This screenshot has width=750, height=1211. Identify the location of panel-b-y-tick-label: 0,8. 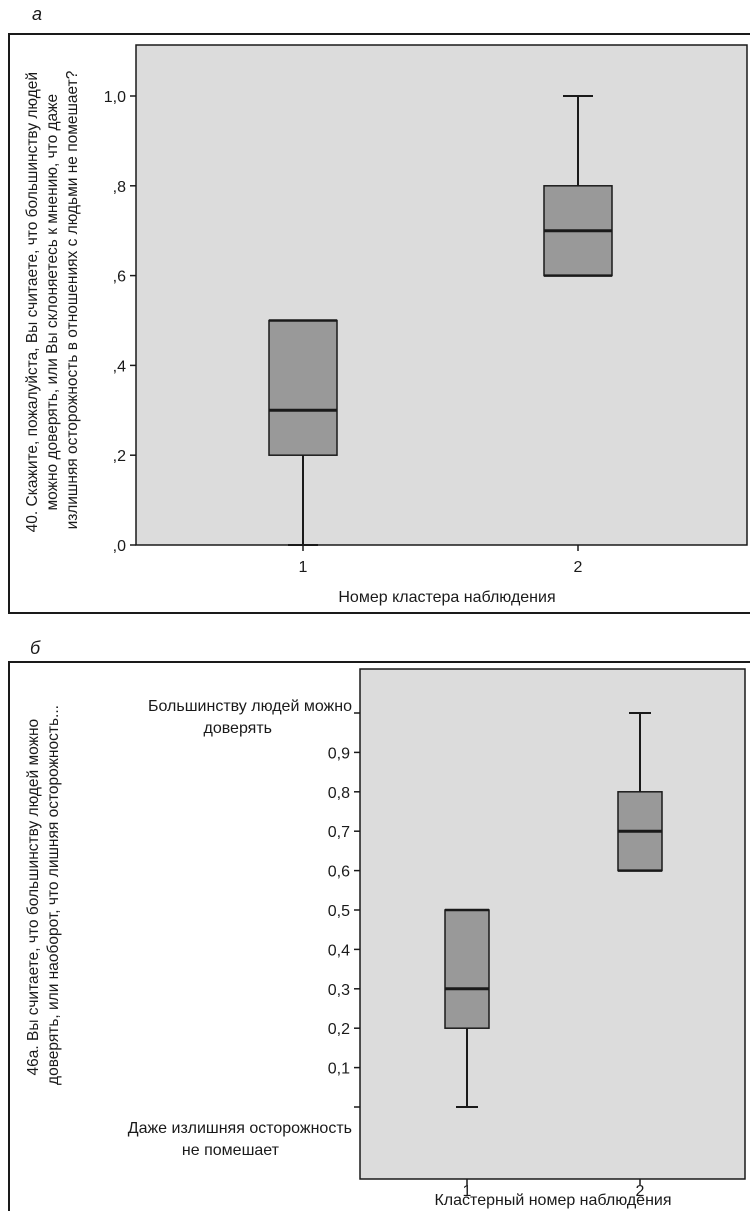
(339, 793).